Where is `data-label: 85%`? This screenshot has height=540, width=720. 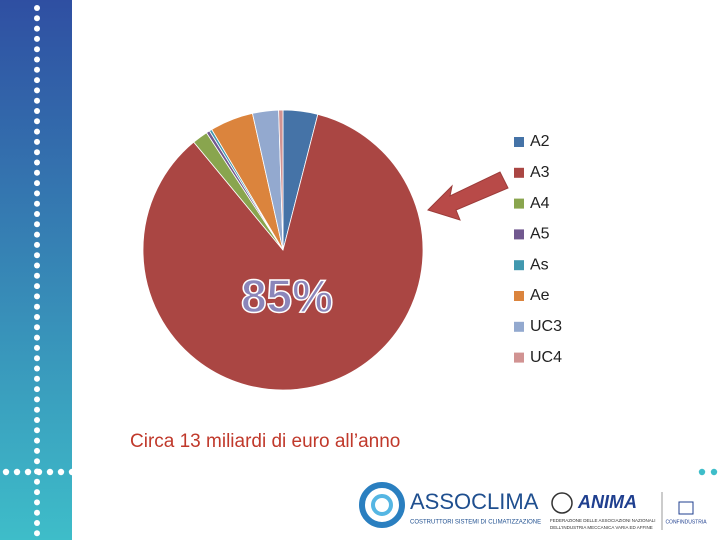
data-label: 85% is located at coordinates (287, 296).